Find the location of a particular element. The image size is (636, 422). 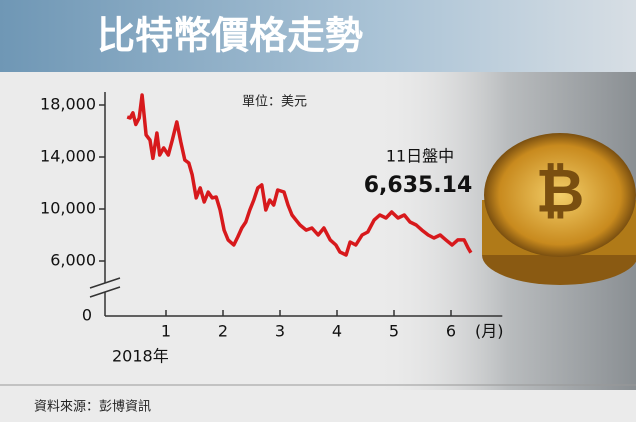

annotation-value: 6,635.14 is located at coordinates (418, 185).